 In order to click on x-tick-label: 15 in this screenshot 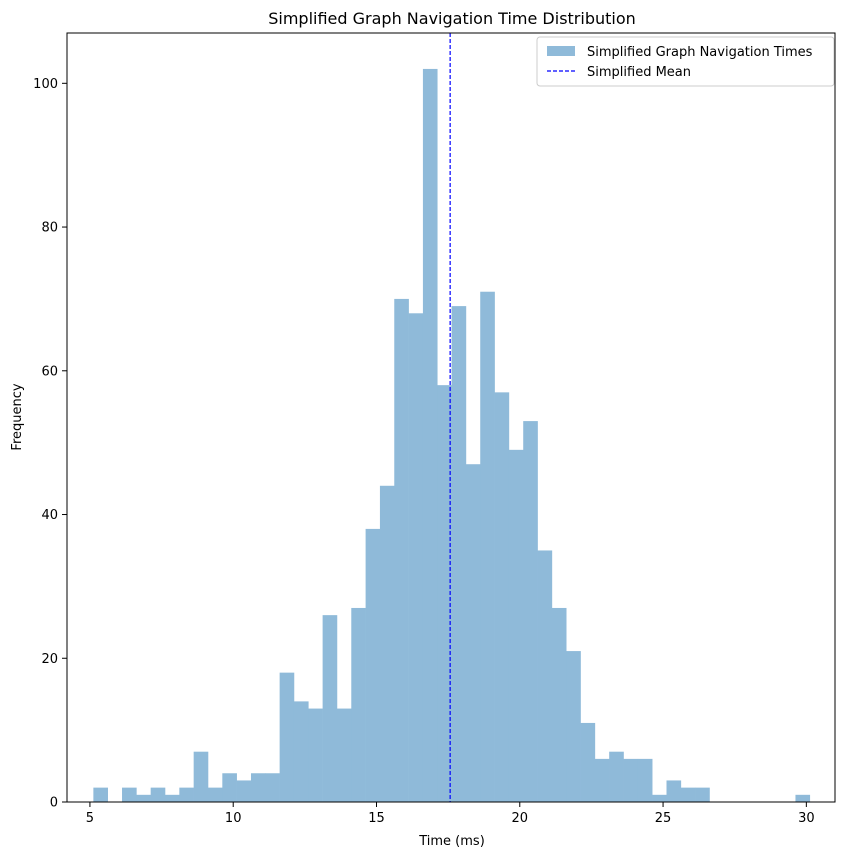, I will do `click(376, 818)`.